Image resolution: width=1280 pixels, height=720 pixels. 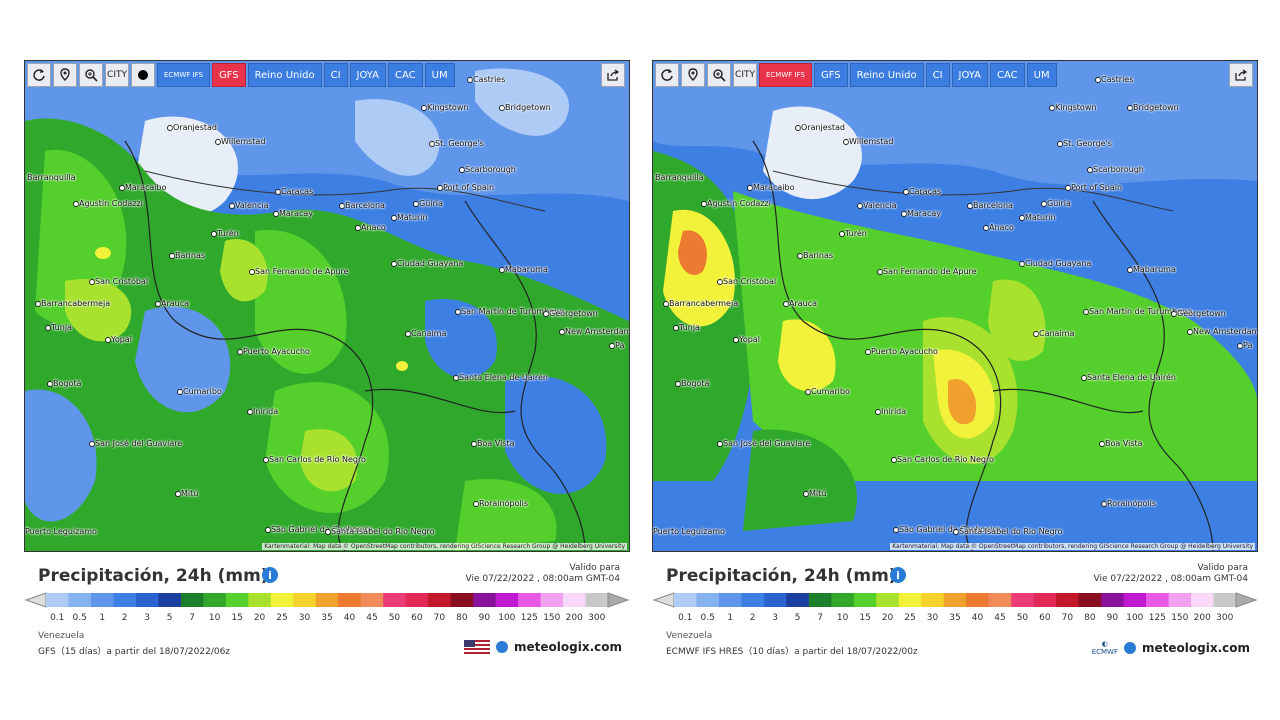 I want to click on scale-tick-label: 125, so click(x=1157, y=618).